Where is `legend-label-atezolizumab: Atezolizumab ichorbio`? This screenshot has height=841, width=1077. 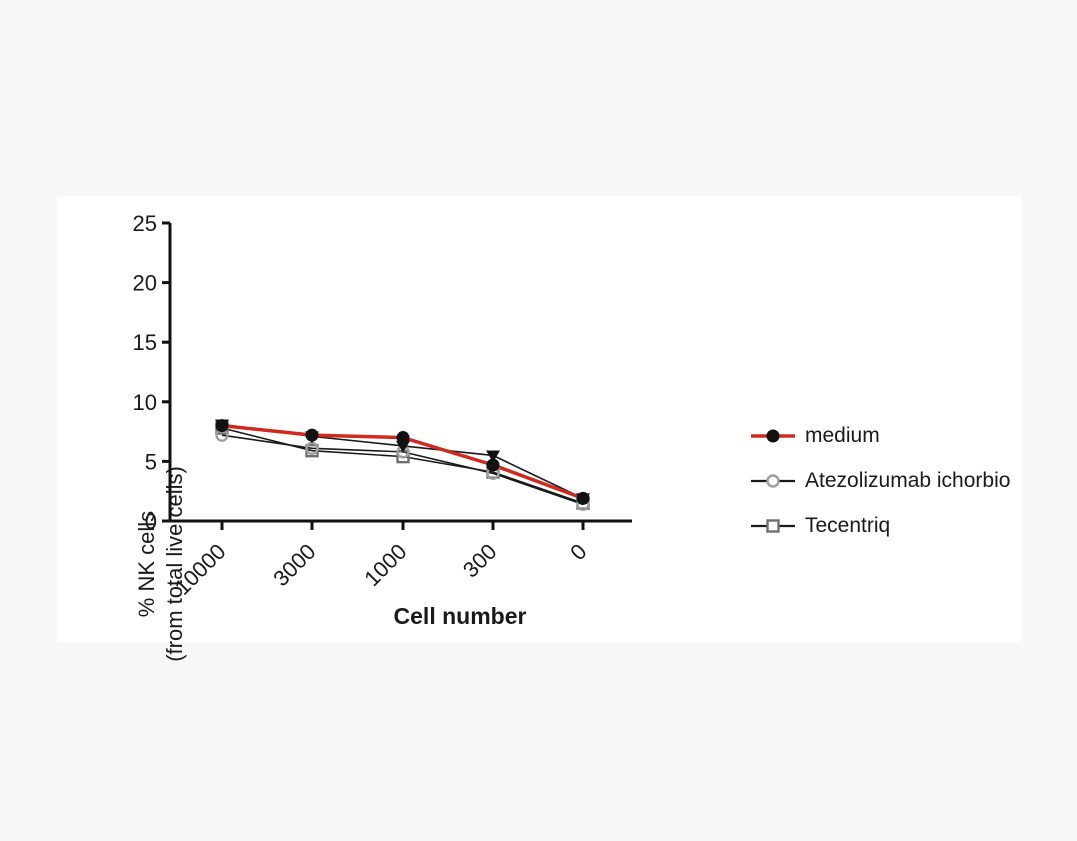 legend-label-atezolizumab: Atezolizumab ichorbio is located at coordinates (908, 480).